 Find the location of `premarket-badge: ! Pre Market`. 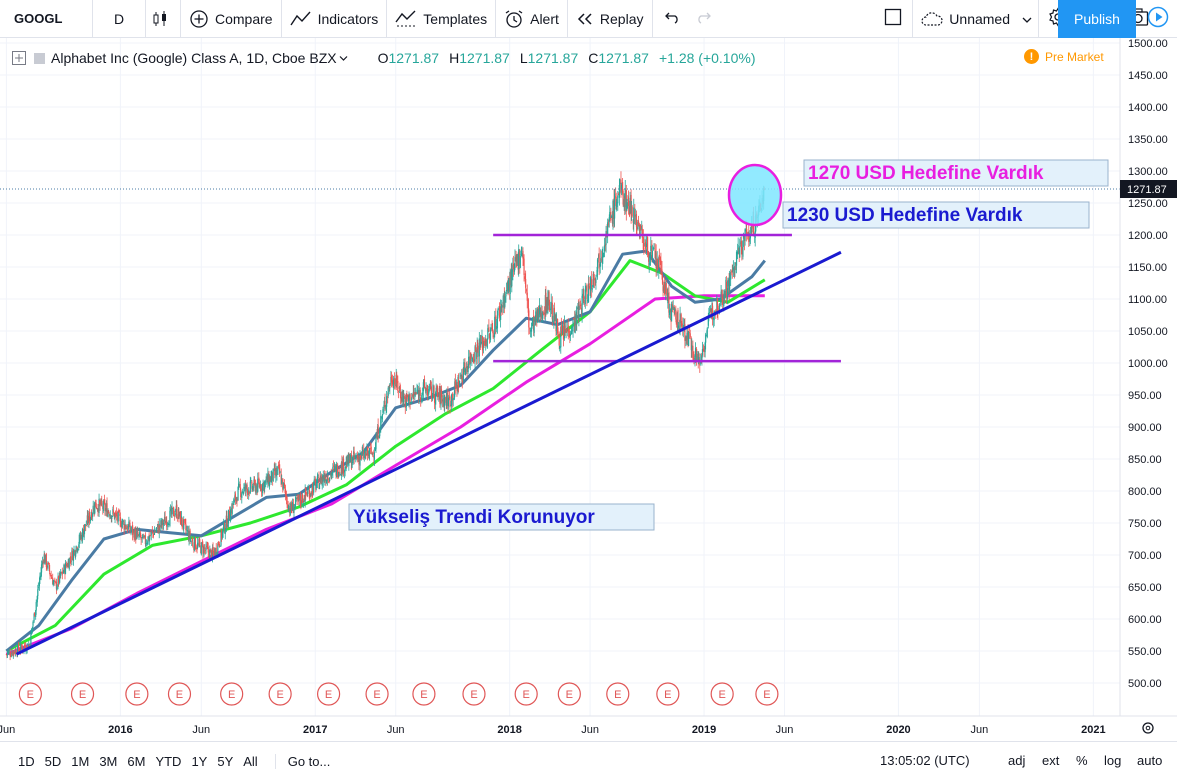

premarket-badge: ! Pre Market is located at coordinates (1064, 56).